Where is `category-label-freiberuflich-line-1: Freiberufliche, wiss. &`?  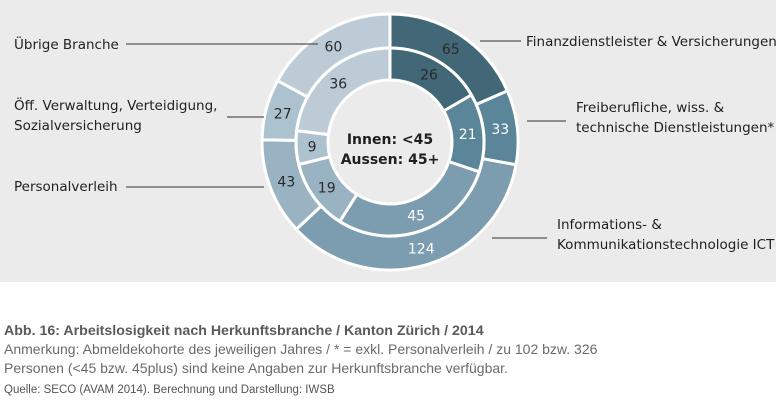
category-label-freiberuflich-line-1: Freiberufliche, wiss. & is located at coordinates (650, 108).